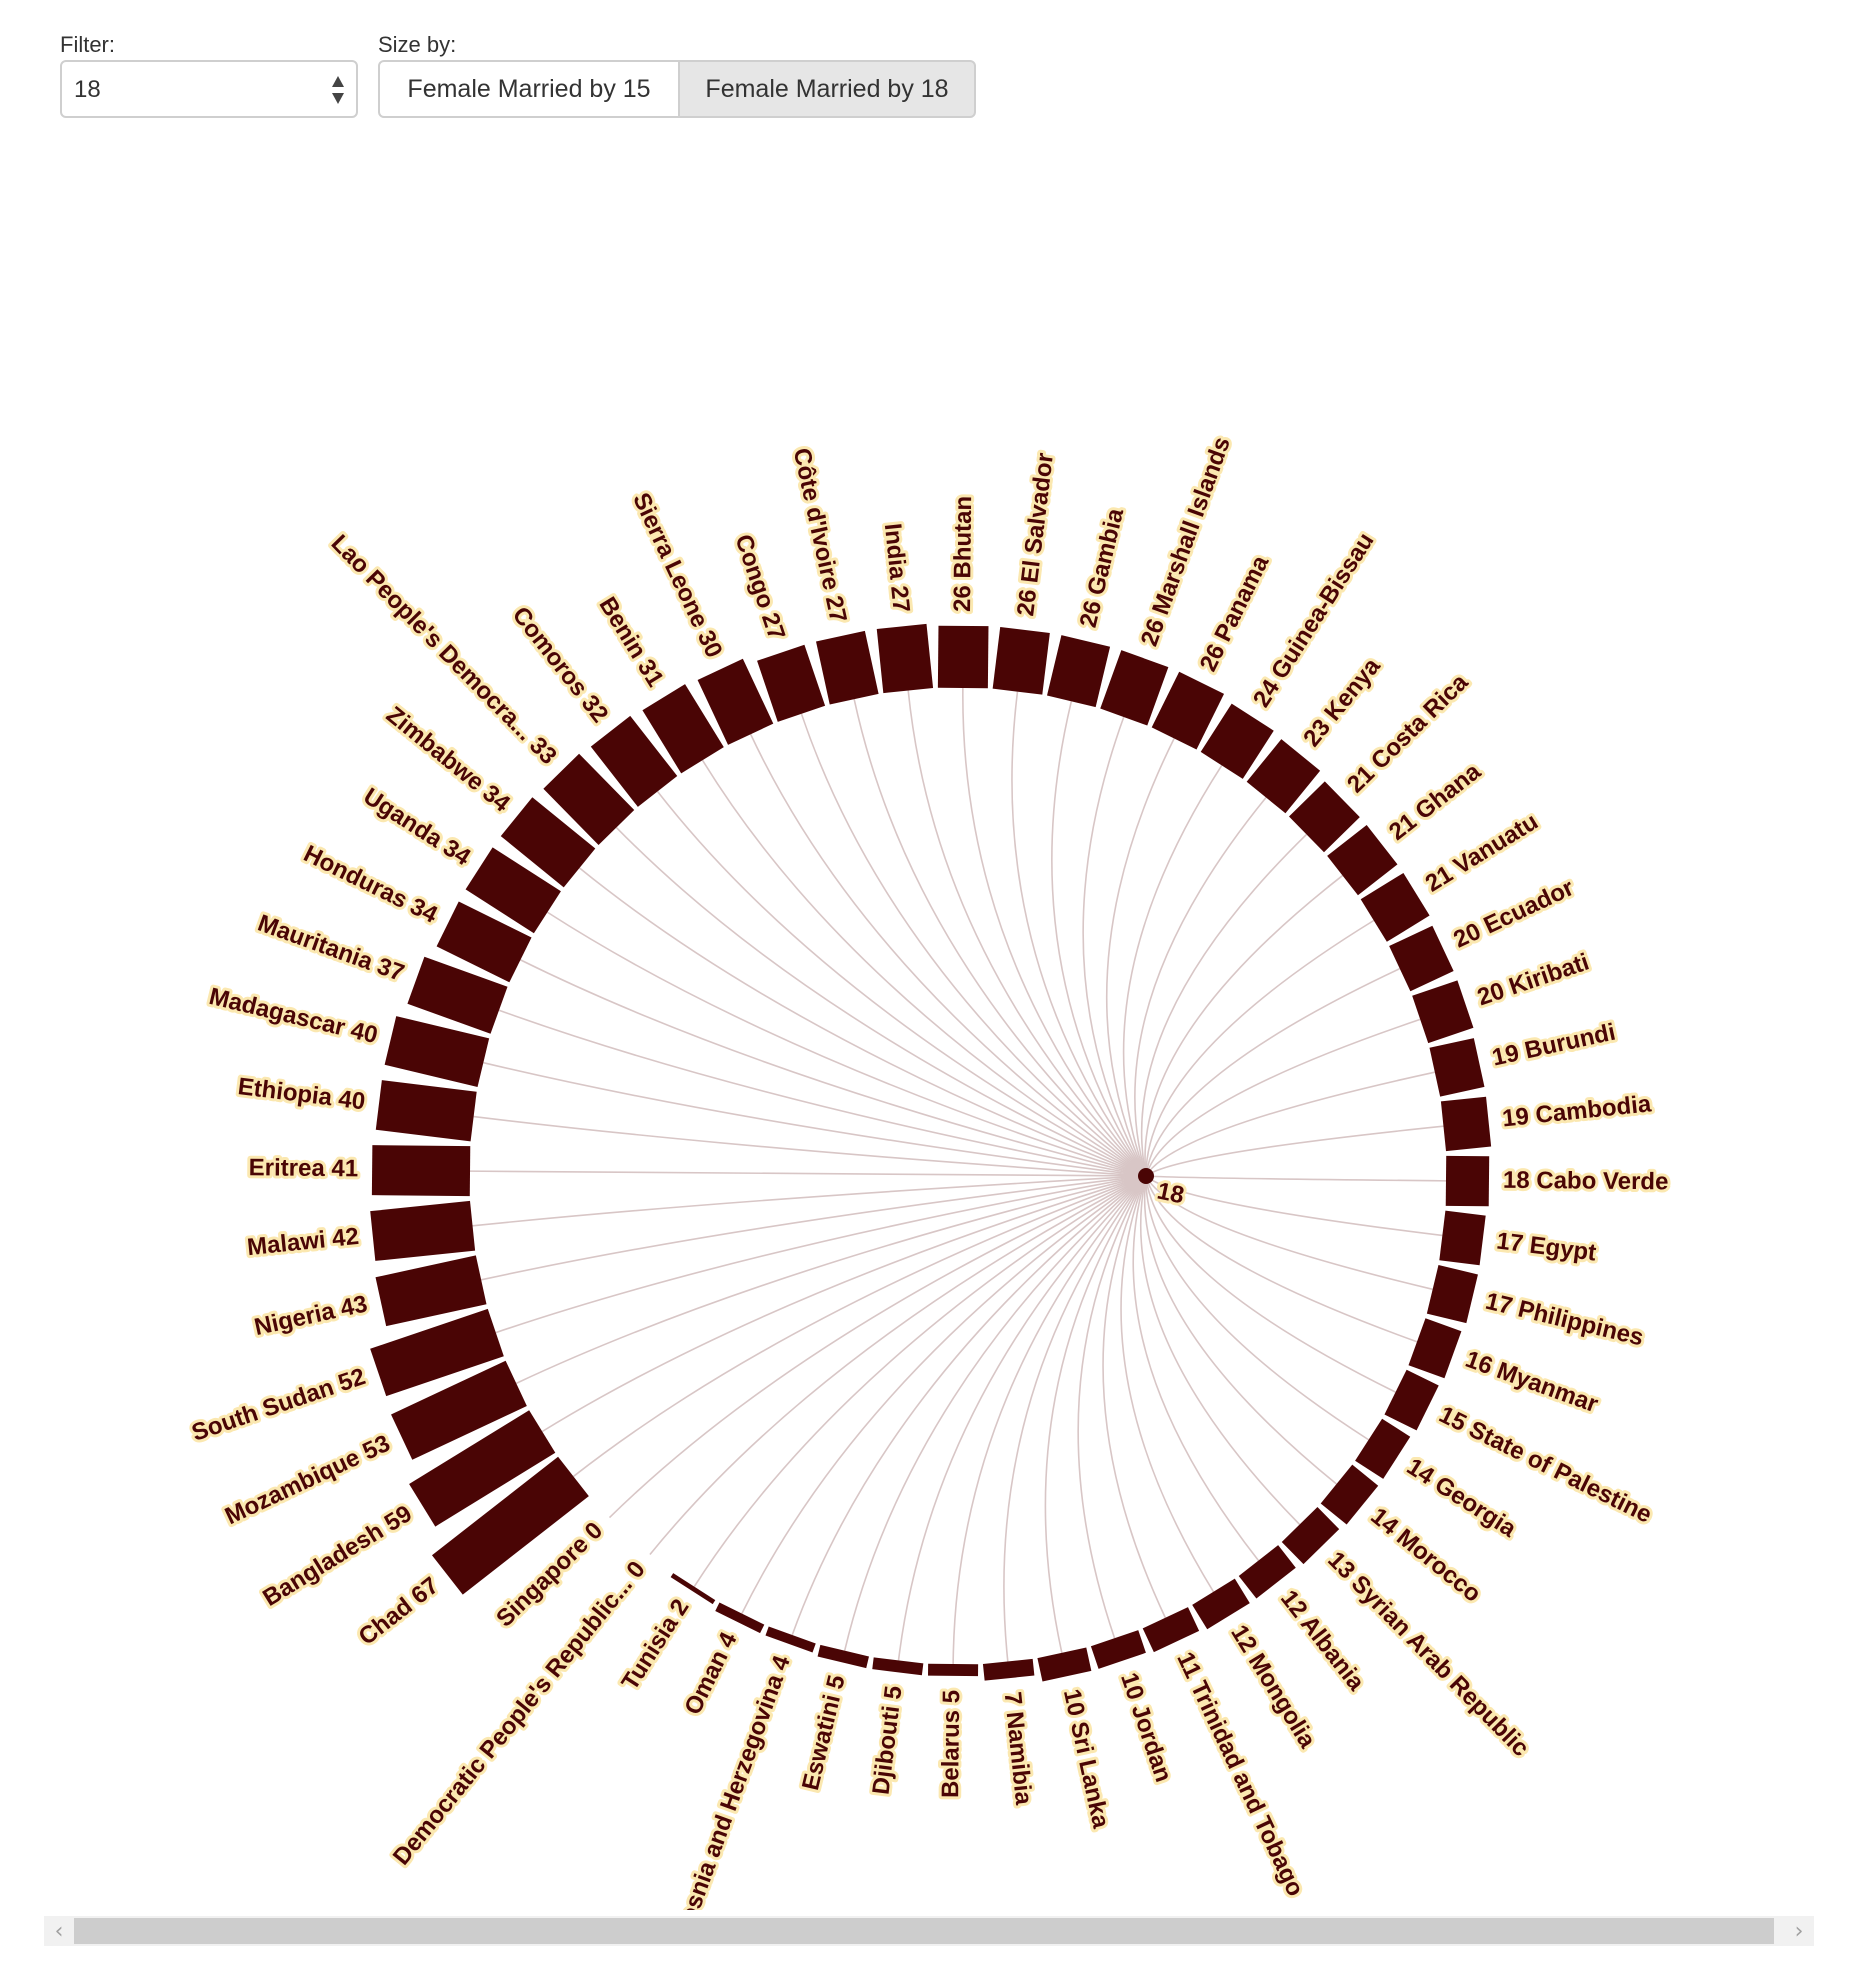 This screenshot has height=1970, width=1854. Describe the element at coordinates (444, 650) in the screenshot. I see `bar-label: Lao People's Democra... 33` at that location.